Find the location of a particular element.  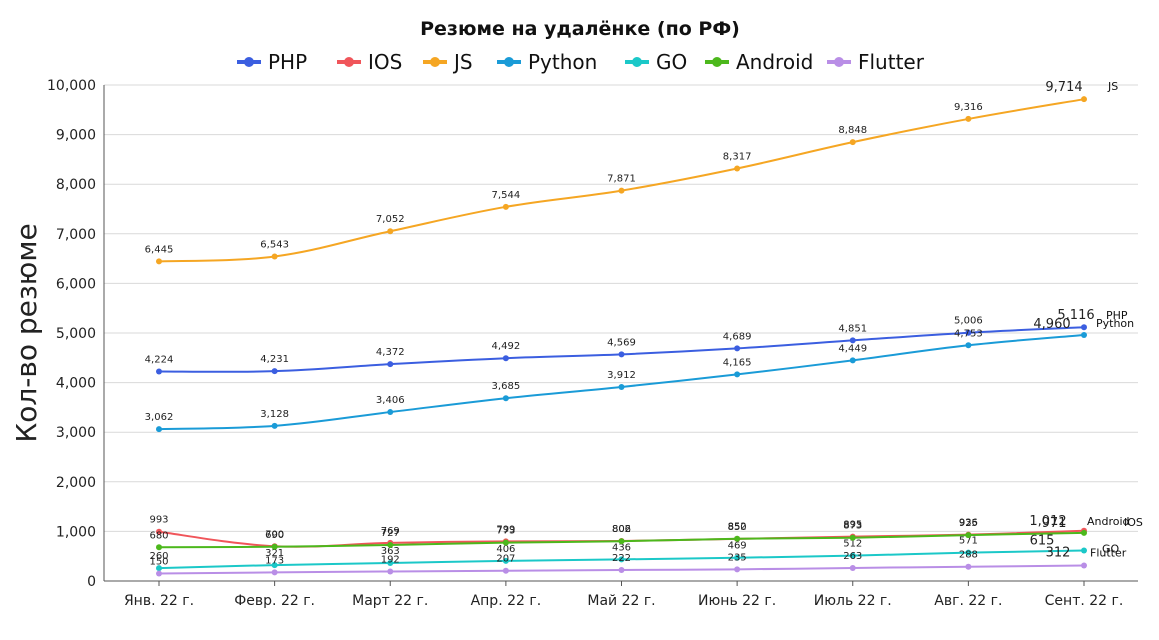

data-label: 690 is located at coordinates (274, 535).